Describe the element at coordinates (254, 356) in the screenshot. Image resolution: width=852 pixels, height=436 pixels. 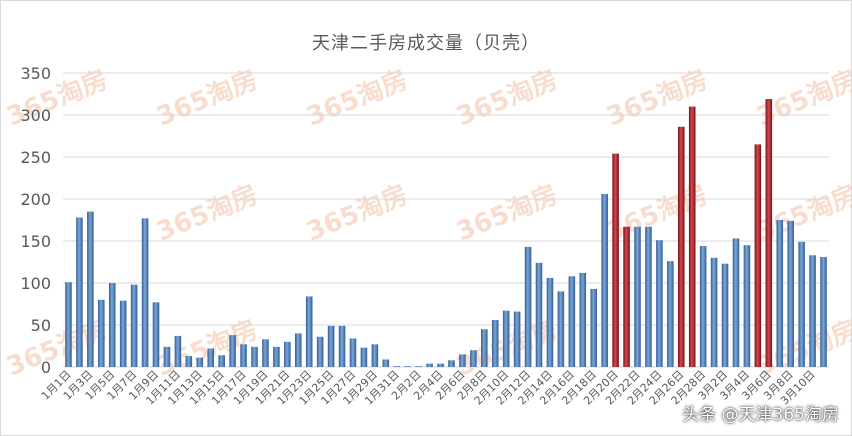
I see `bar-1月18日` at that location.